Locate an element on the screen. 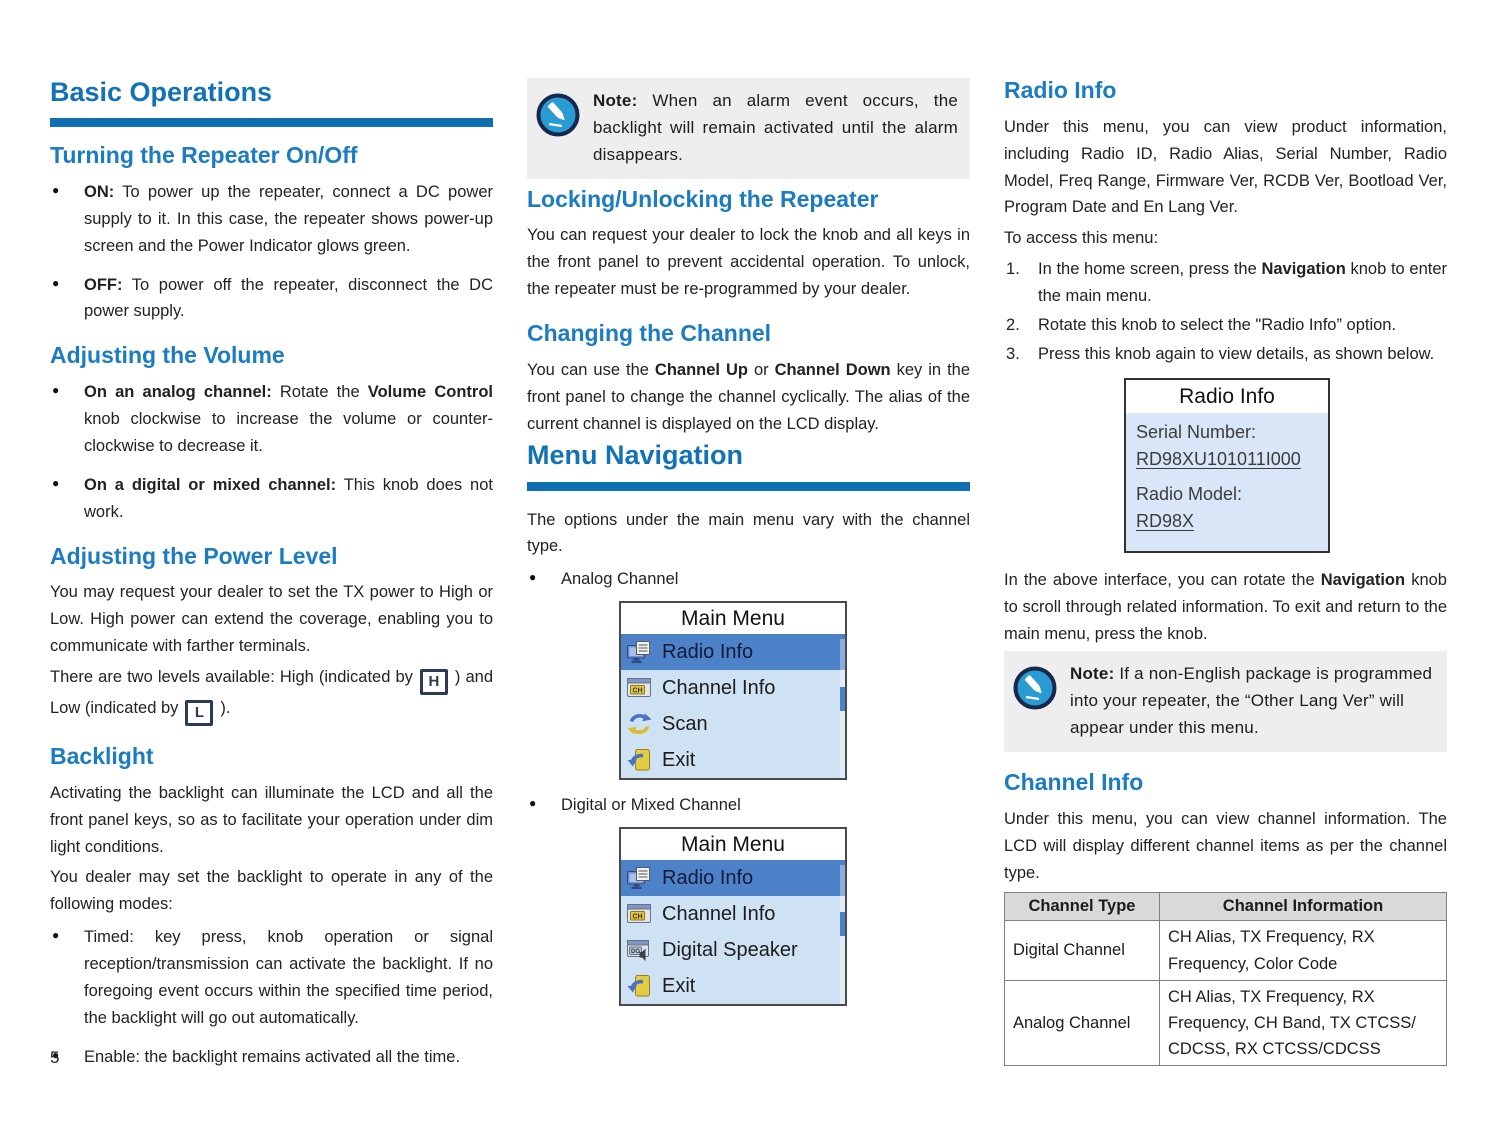 The image size is (1496, 1122). channel-type-list-1: Analog Channel is located at coordinates (748, 579).